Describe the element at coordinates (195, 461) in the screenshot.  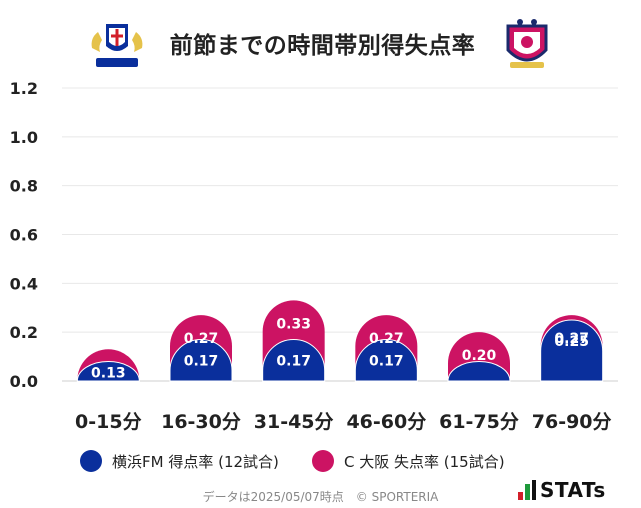
I see `legend-label-yokohama: 横浜FM 得点率 (12試合)` at that location.